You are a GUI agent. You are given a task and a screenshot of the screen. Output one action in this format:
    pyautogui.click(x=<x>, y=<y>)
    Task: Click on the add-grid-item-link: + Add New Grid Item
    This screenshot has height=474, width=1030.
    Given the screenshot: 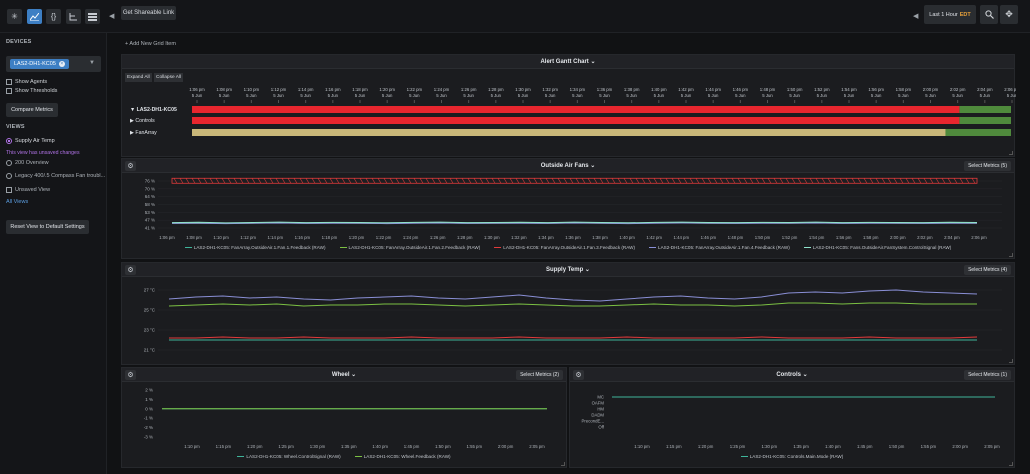 What is the action you would take?
    pyautogui.click(x=150, y=44)
    